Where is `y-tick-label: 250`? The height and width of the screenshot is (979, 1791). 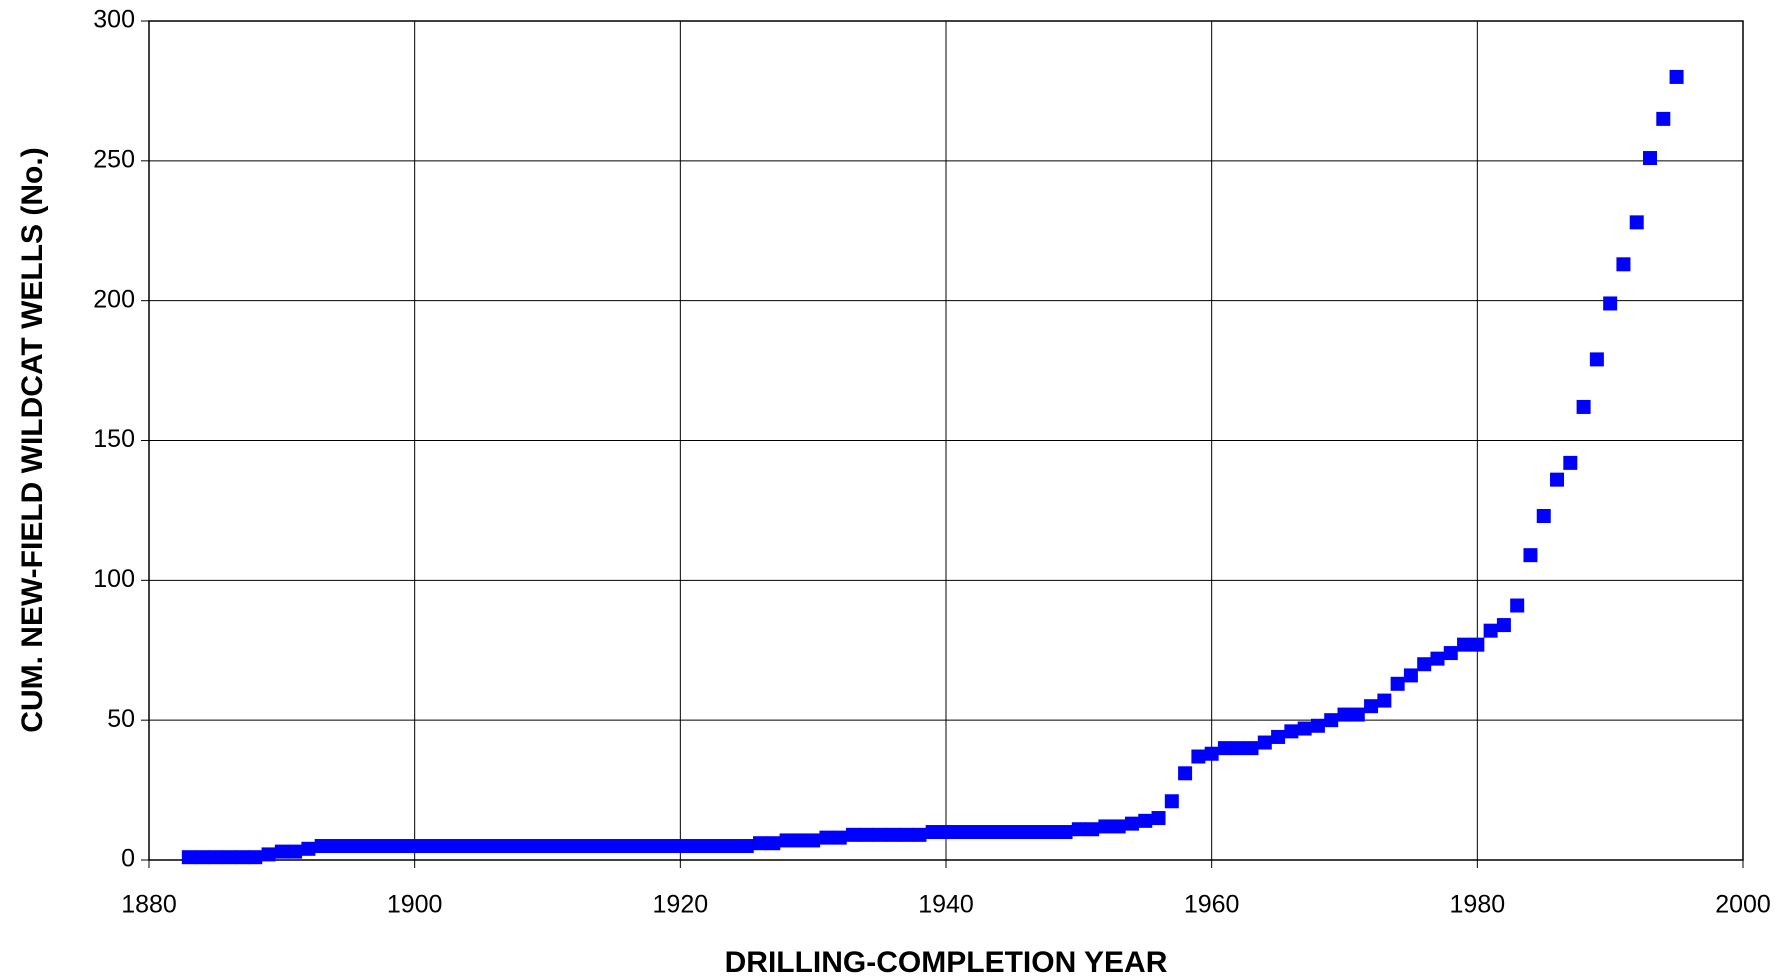
y-tick-label: 250 is located at coordinates (114, 159).